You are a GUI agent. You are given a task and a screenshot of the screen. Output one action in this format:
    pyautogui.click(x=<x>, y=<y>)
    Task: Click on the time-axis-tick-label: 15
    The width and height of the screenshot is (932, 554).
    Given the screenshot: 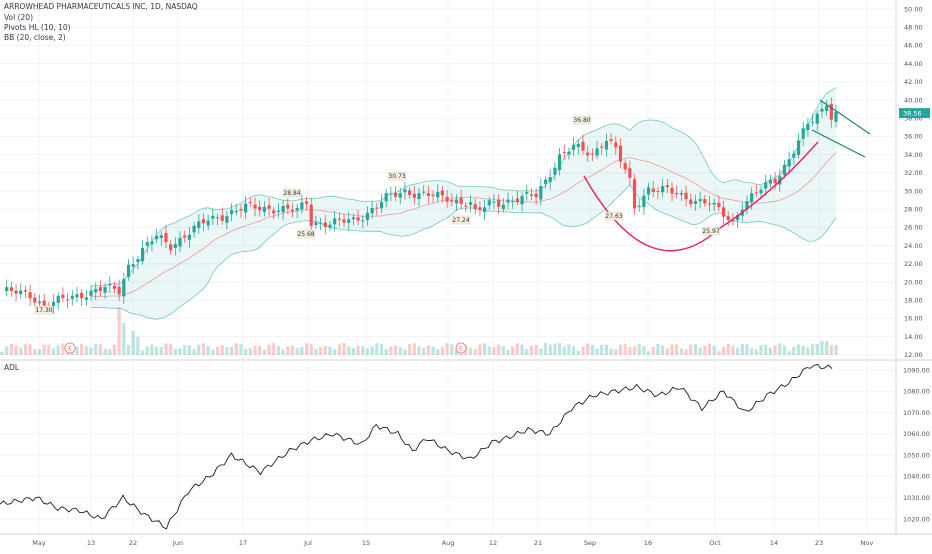 What is the action you would take?
    pyautogui.click(x=366, y=543)
    